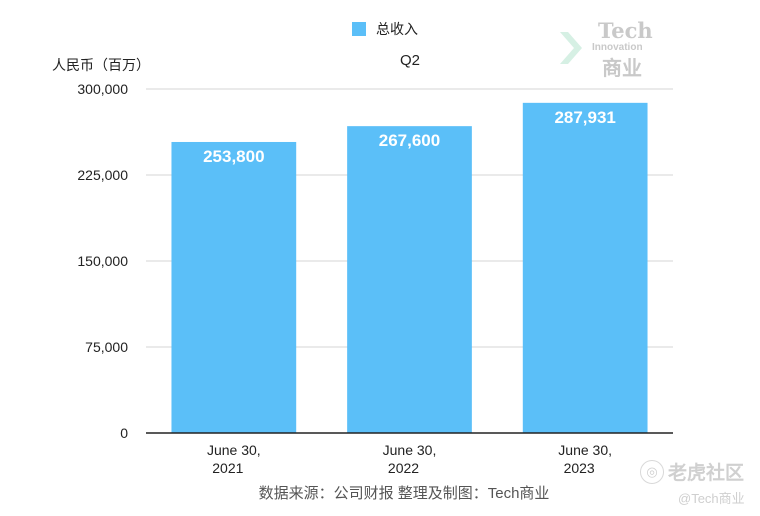  Describe the element at coordinates (584, 117) in the screenshot. I see `bar-value-label: 287,931` at that location.